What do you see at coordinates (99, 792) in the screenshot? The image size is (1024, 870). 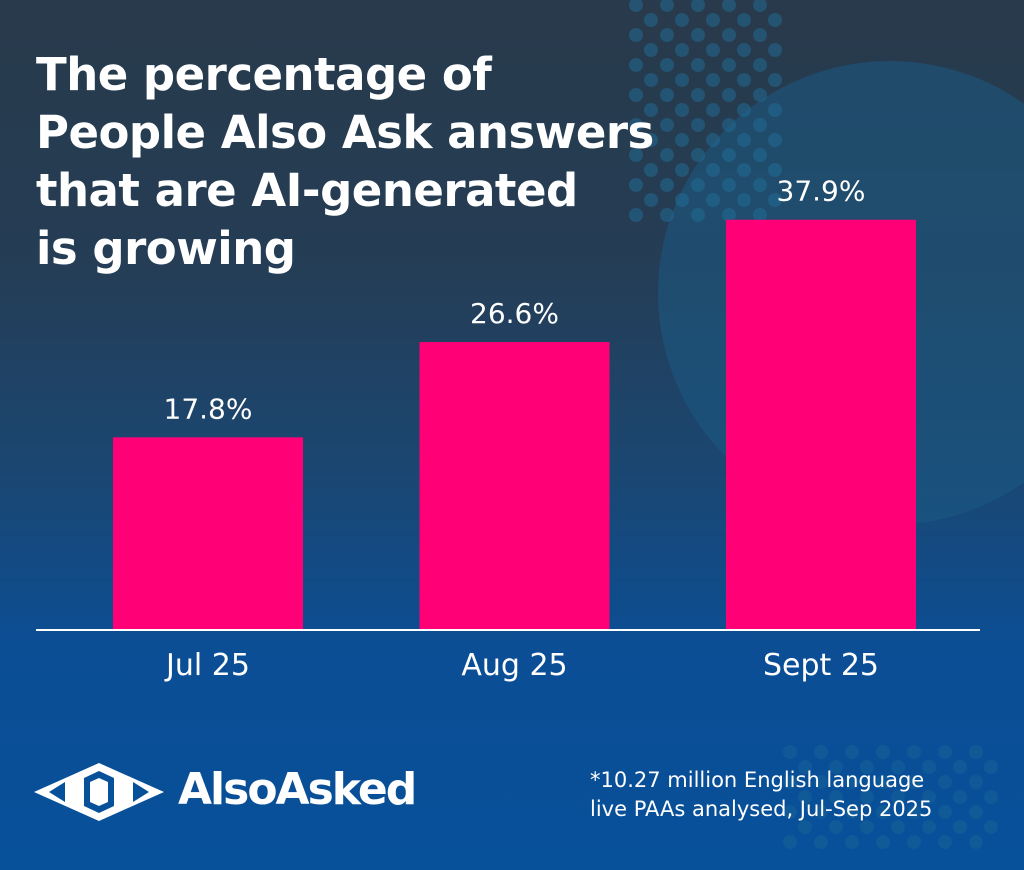 I see `alsoasked-logo` at bounding box center [99, 792].